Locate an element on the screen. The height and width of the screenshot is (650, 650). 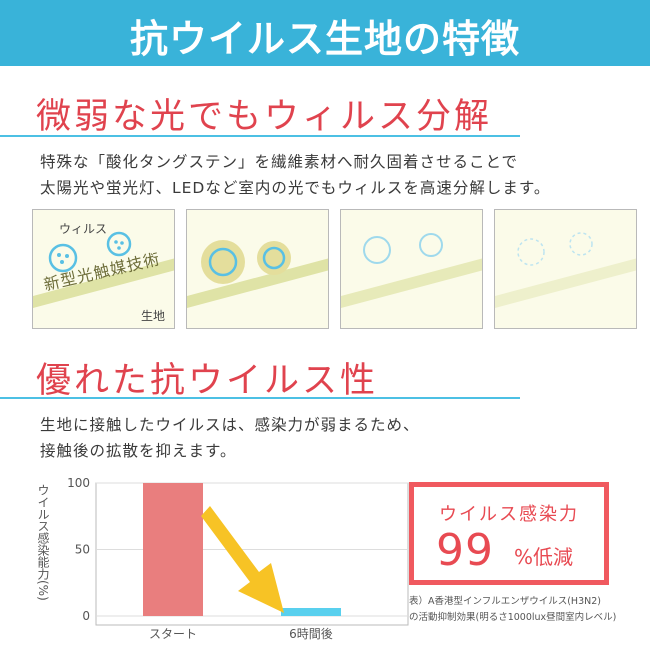
section1-desc-line2: 太陽光や蛍光灯、LEDなど室内の光でもウィルスを高速分解します。 is located at coordinates (295, 188).